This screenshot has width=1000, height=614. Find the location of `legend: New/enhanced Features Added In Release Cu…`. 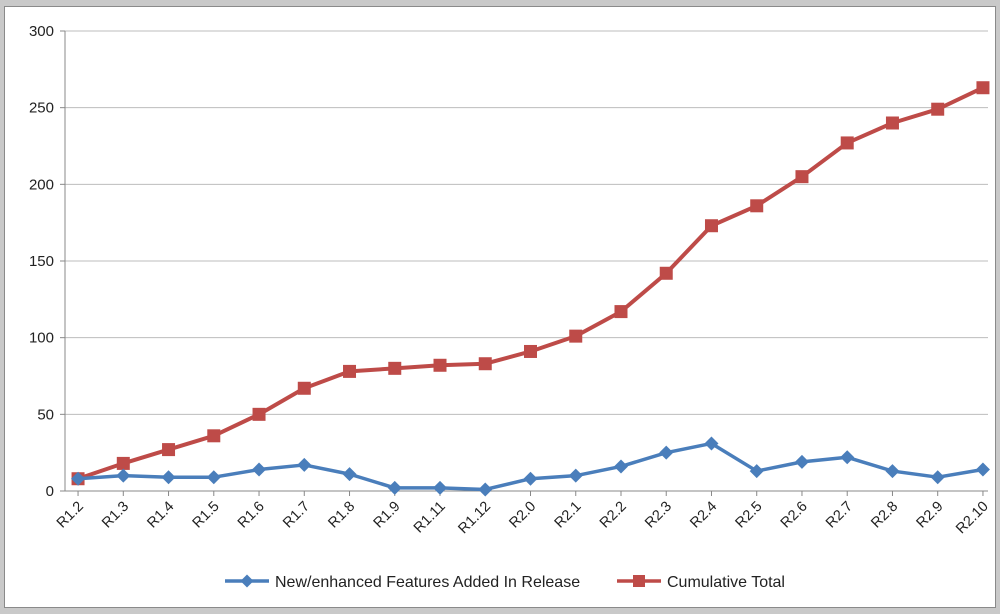

legend: New/enhanced Features Added In Release Cu… is located at coordinates (505, 582).